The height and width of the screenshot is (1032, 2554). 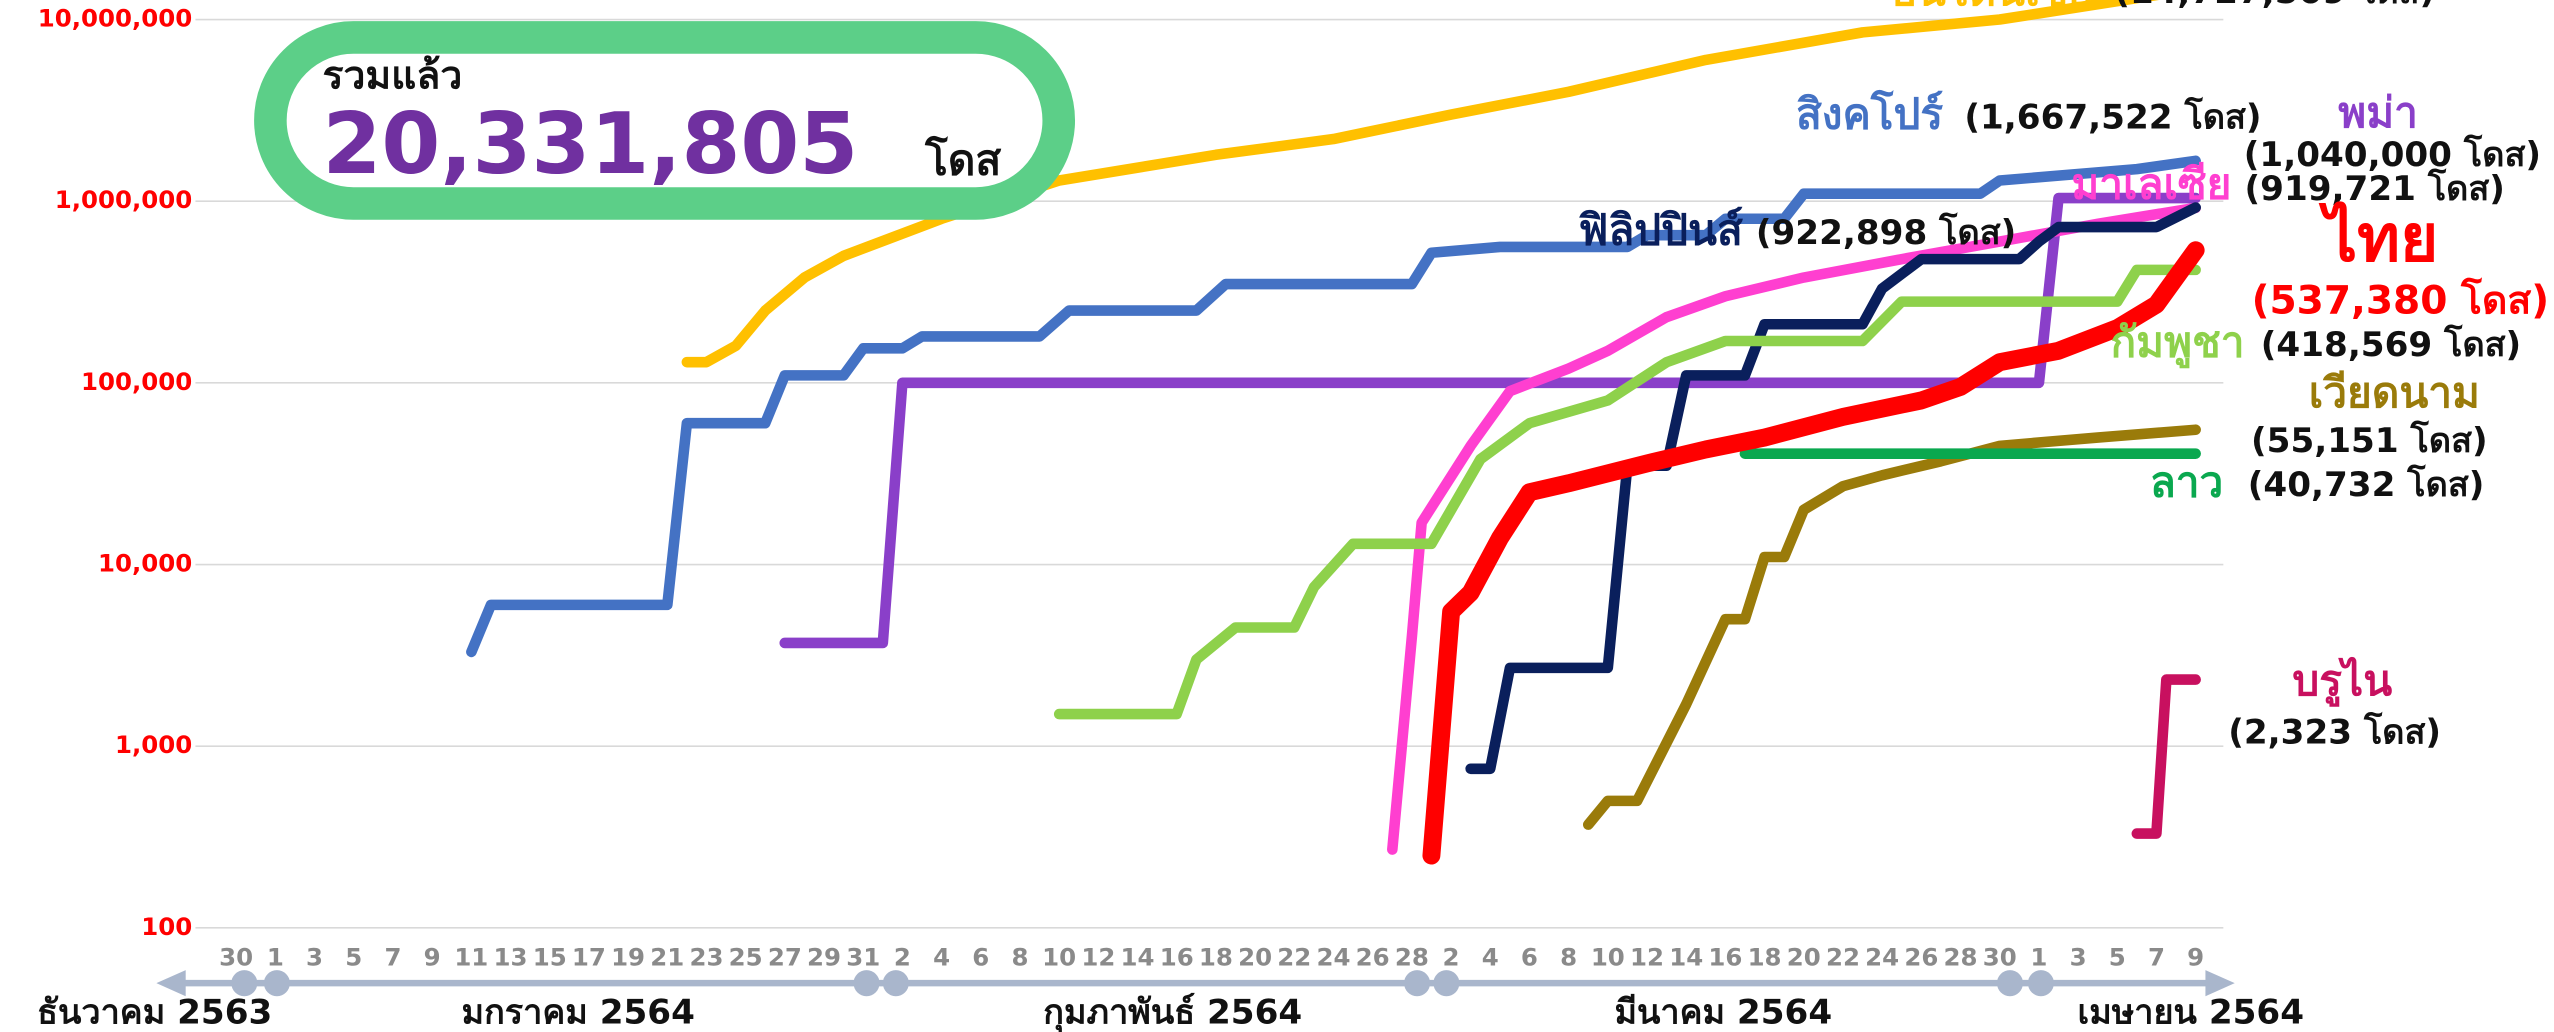 I want to click on series-name: อินโดนีเซีย, so click(x=1992, y=7).